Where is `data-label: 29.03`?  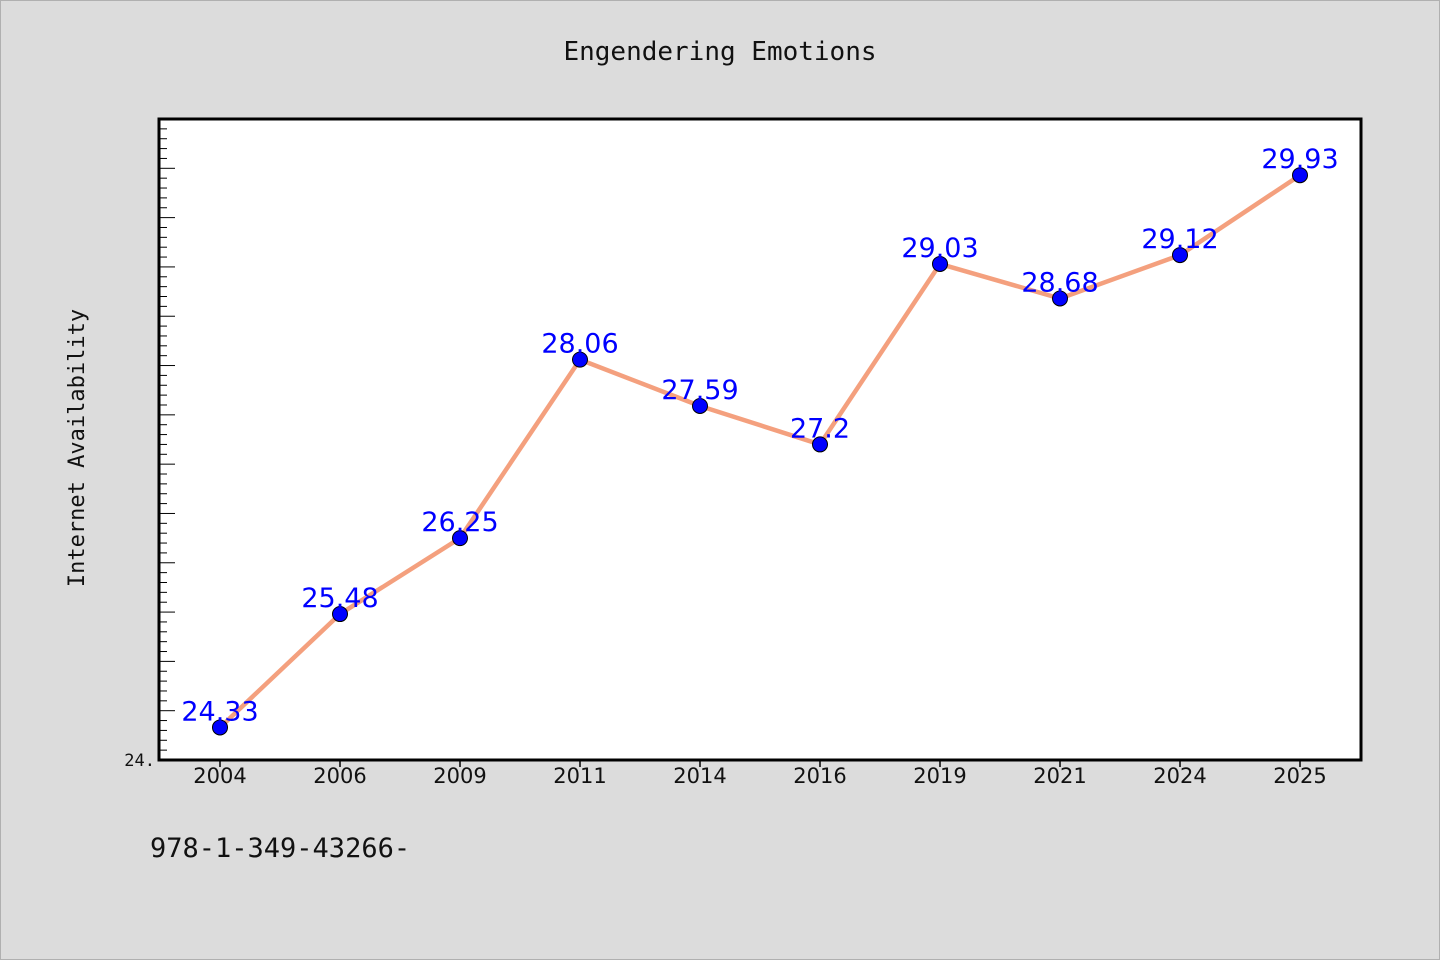 data-label: 29.03 is located at coordinates (939, 248).